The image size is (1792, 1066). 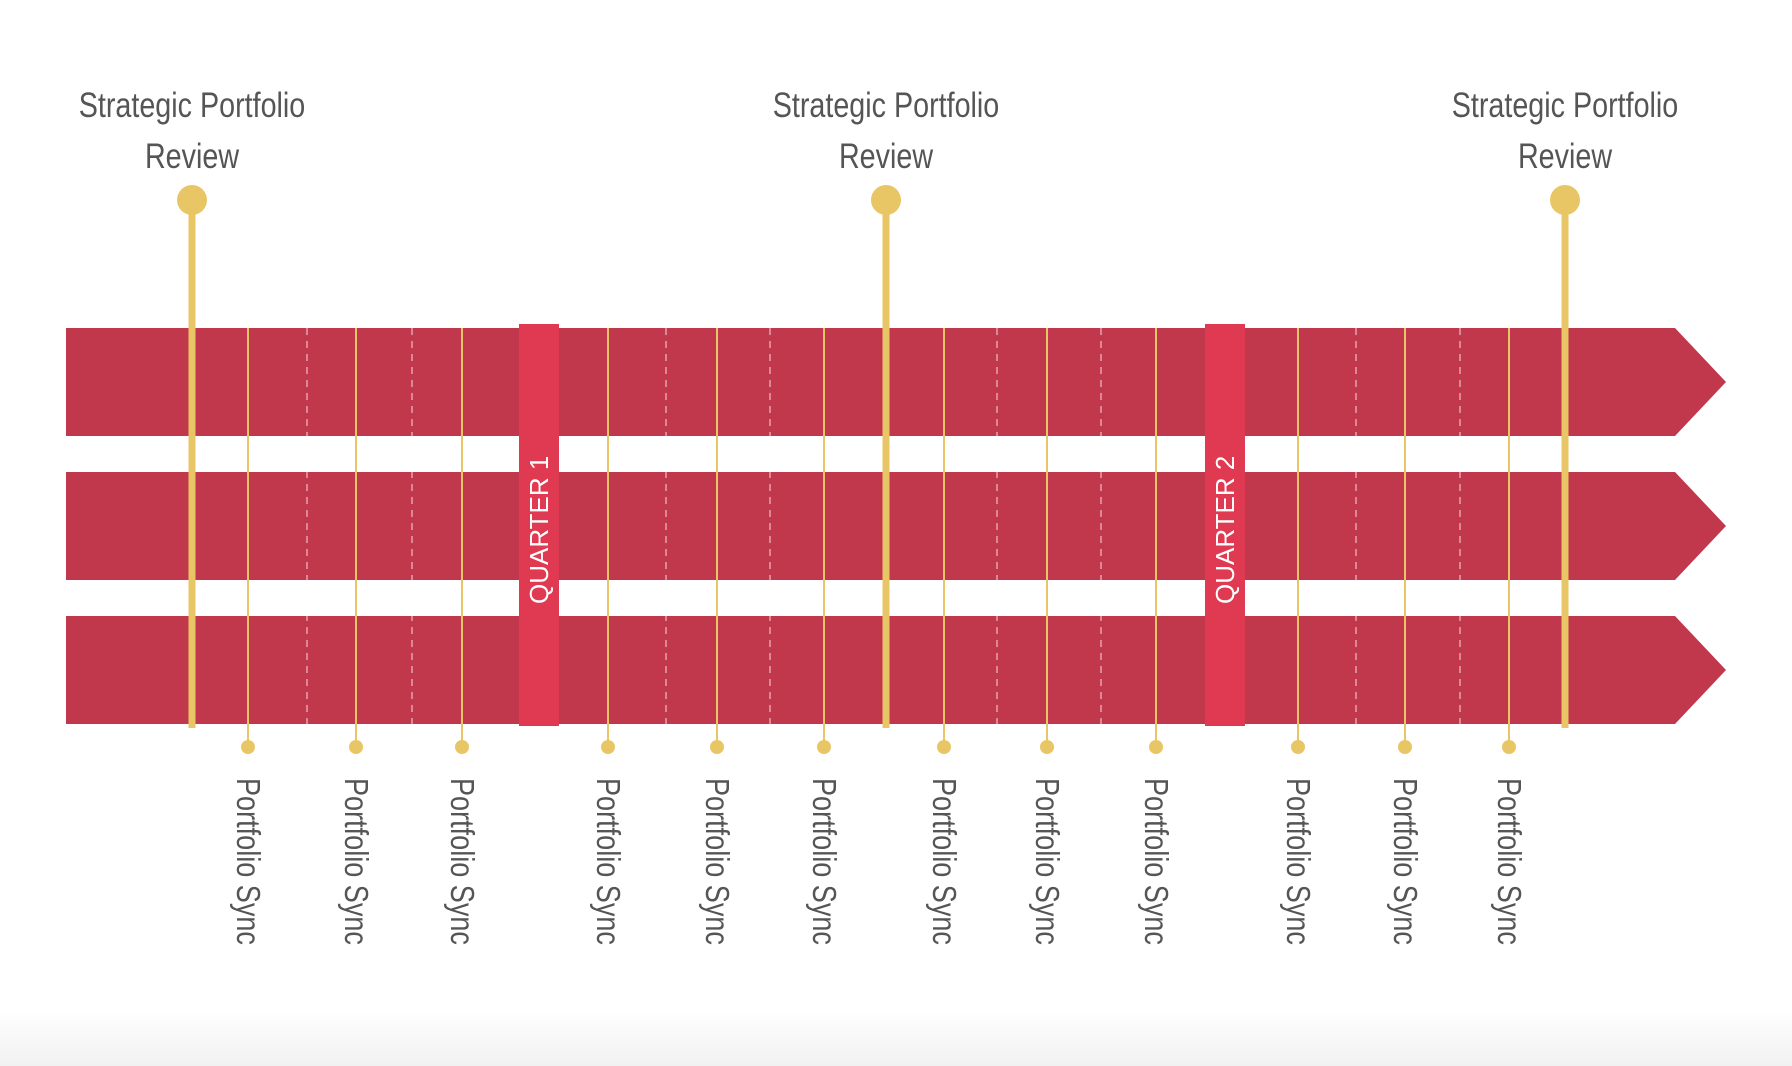 I want to click on quarter-label-2: QUARTER 2, so click(x=1225, y=529).